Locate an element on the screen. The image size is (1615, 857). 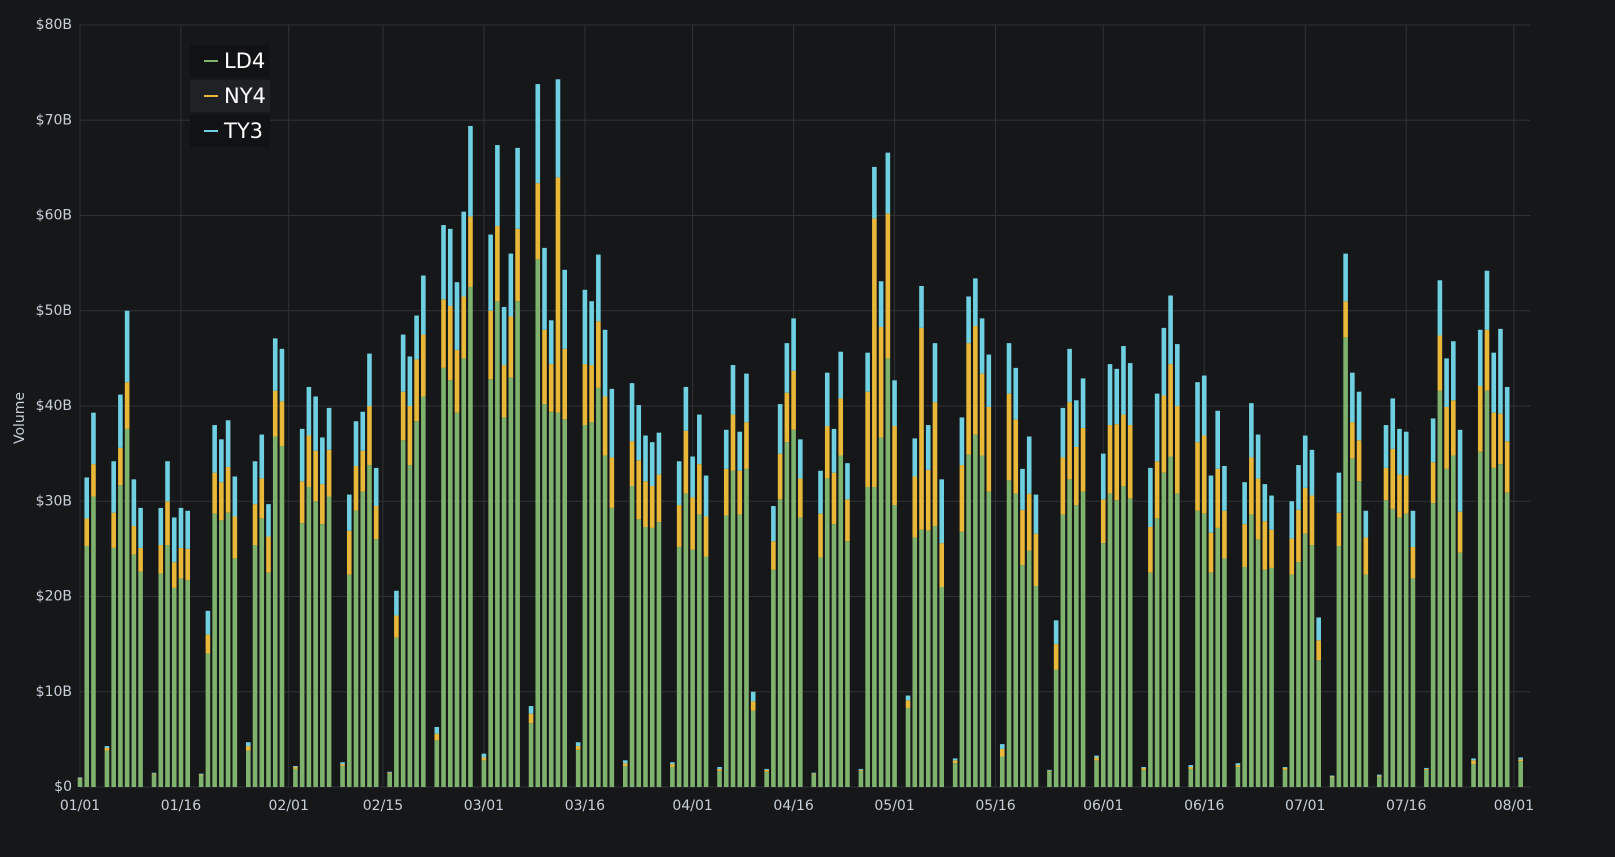
x-tick-label: 06/01 is located at coordinates (1103, 806).